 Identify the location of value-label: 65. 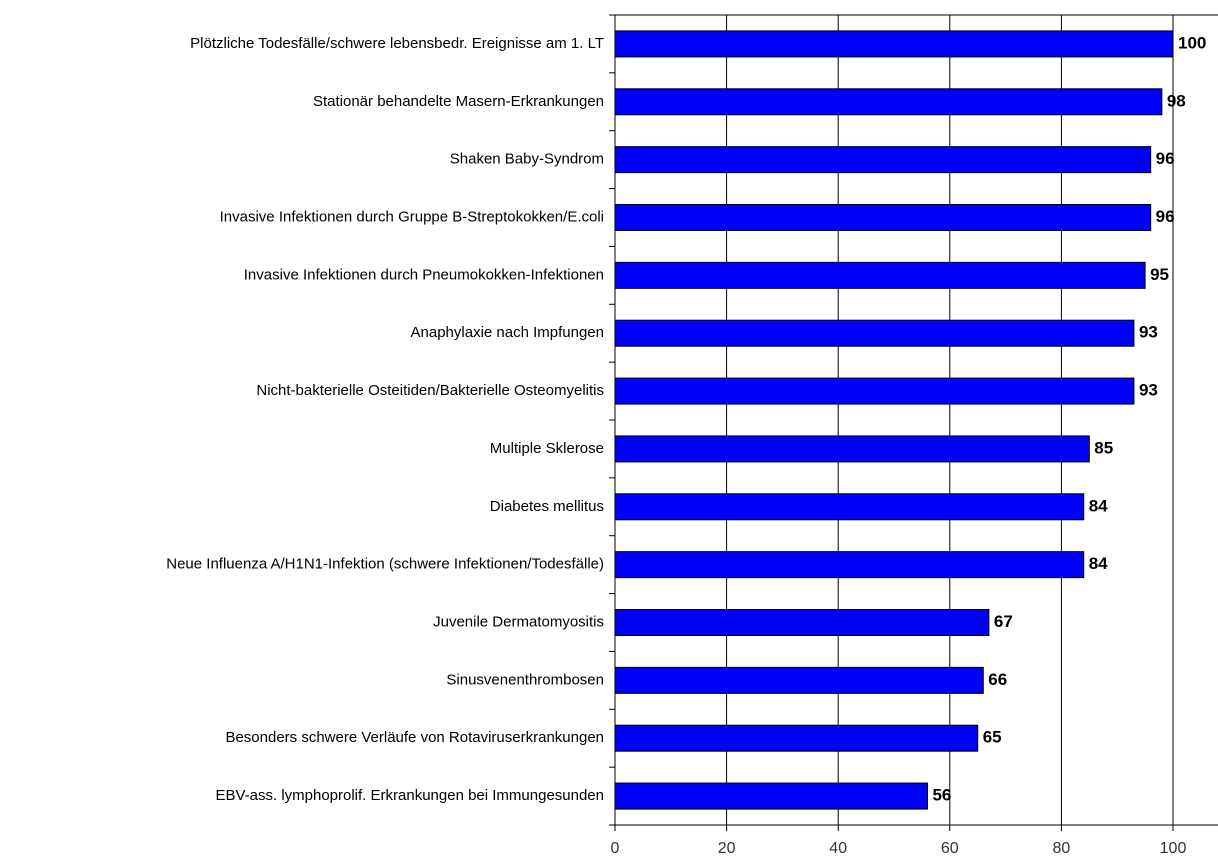
(992, 737).